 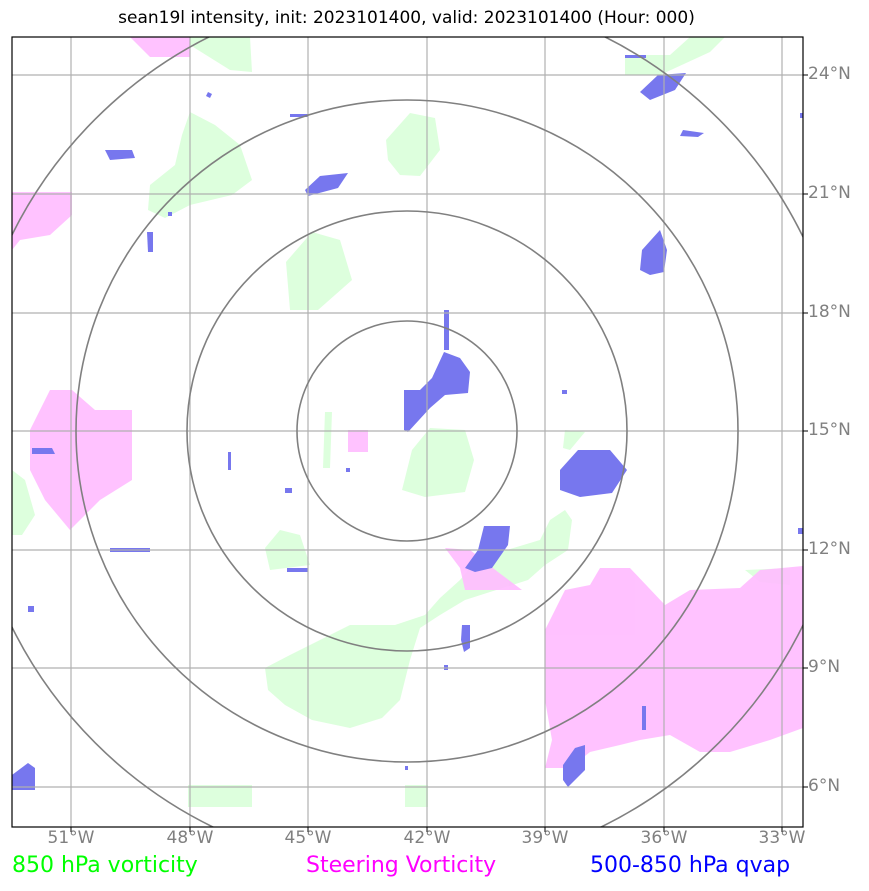 I want to click on lon-label: 42°W, so click(x=427, y=838).